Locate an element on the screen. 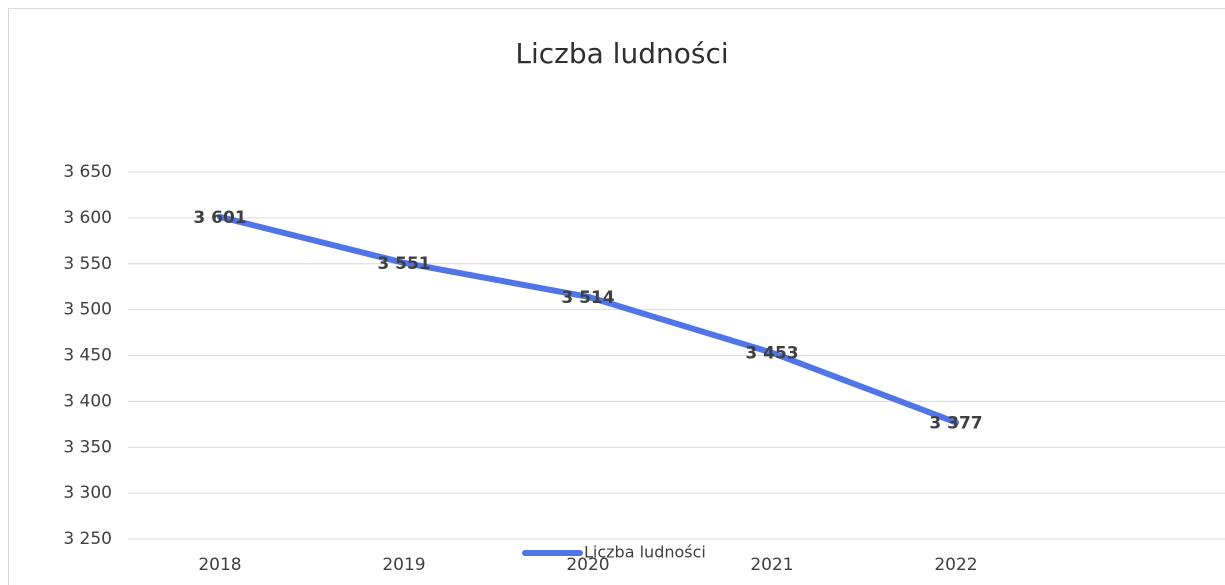 This screenshot has height=585, width=1225. x-tick-label: 2018 is located at coordinates (219, 565).